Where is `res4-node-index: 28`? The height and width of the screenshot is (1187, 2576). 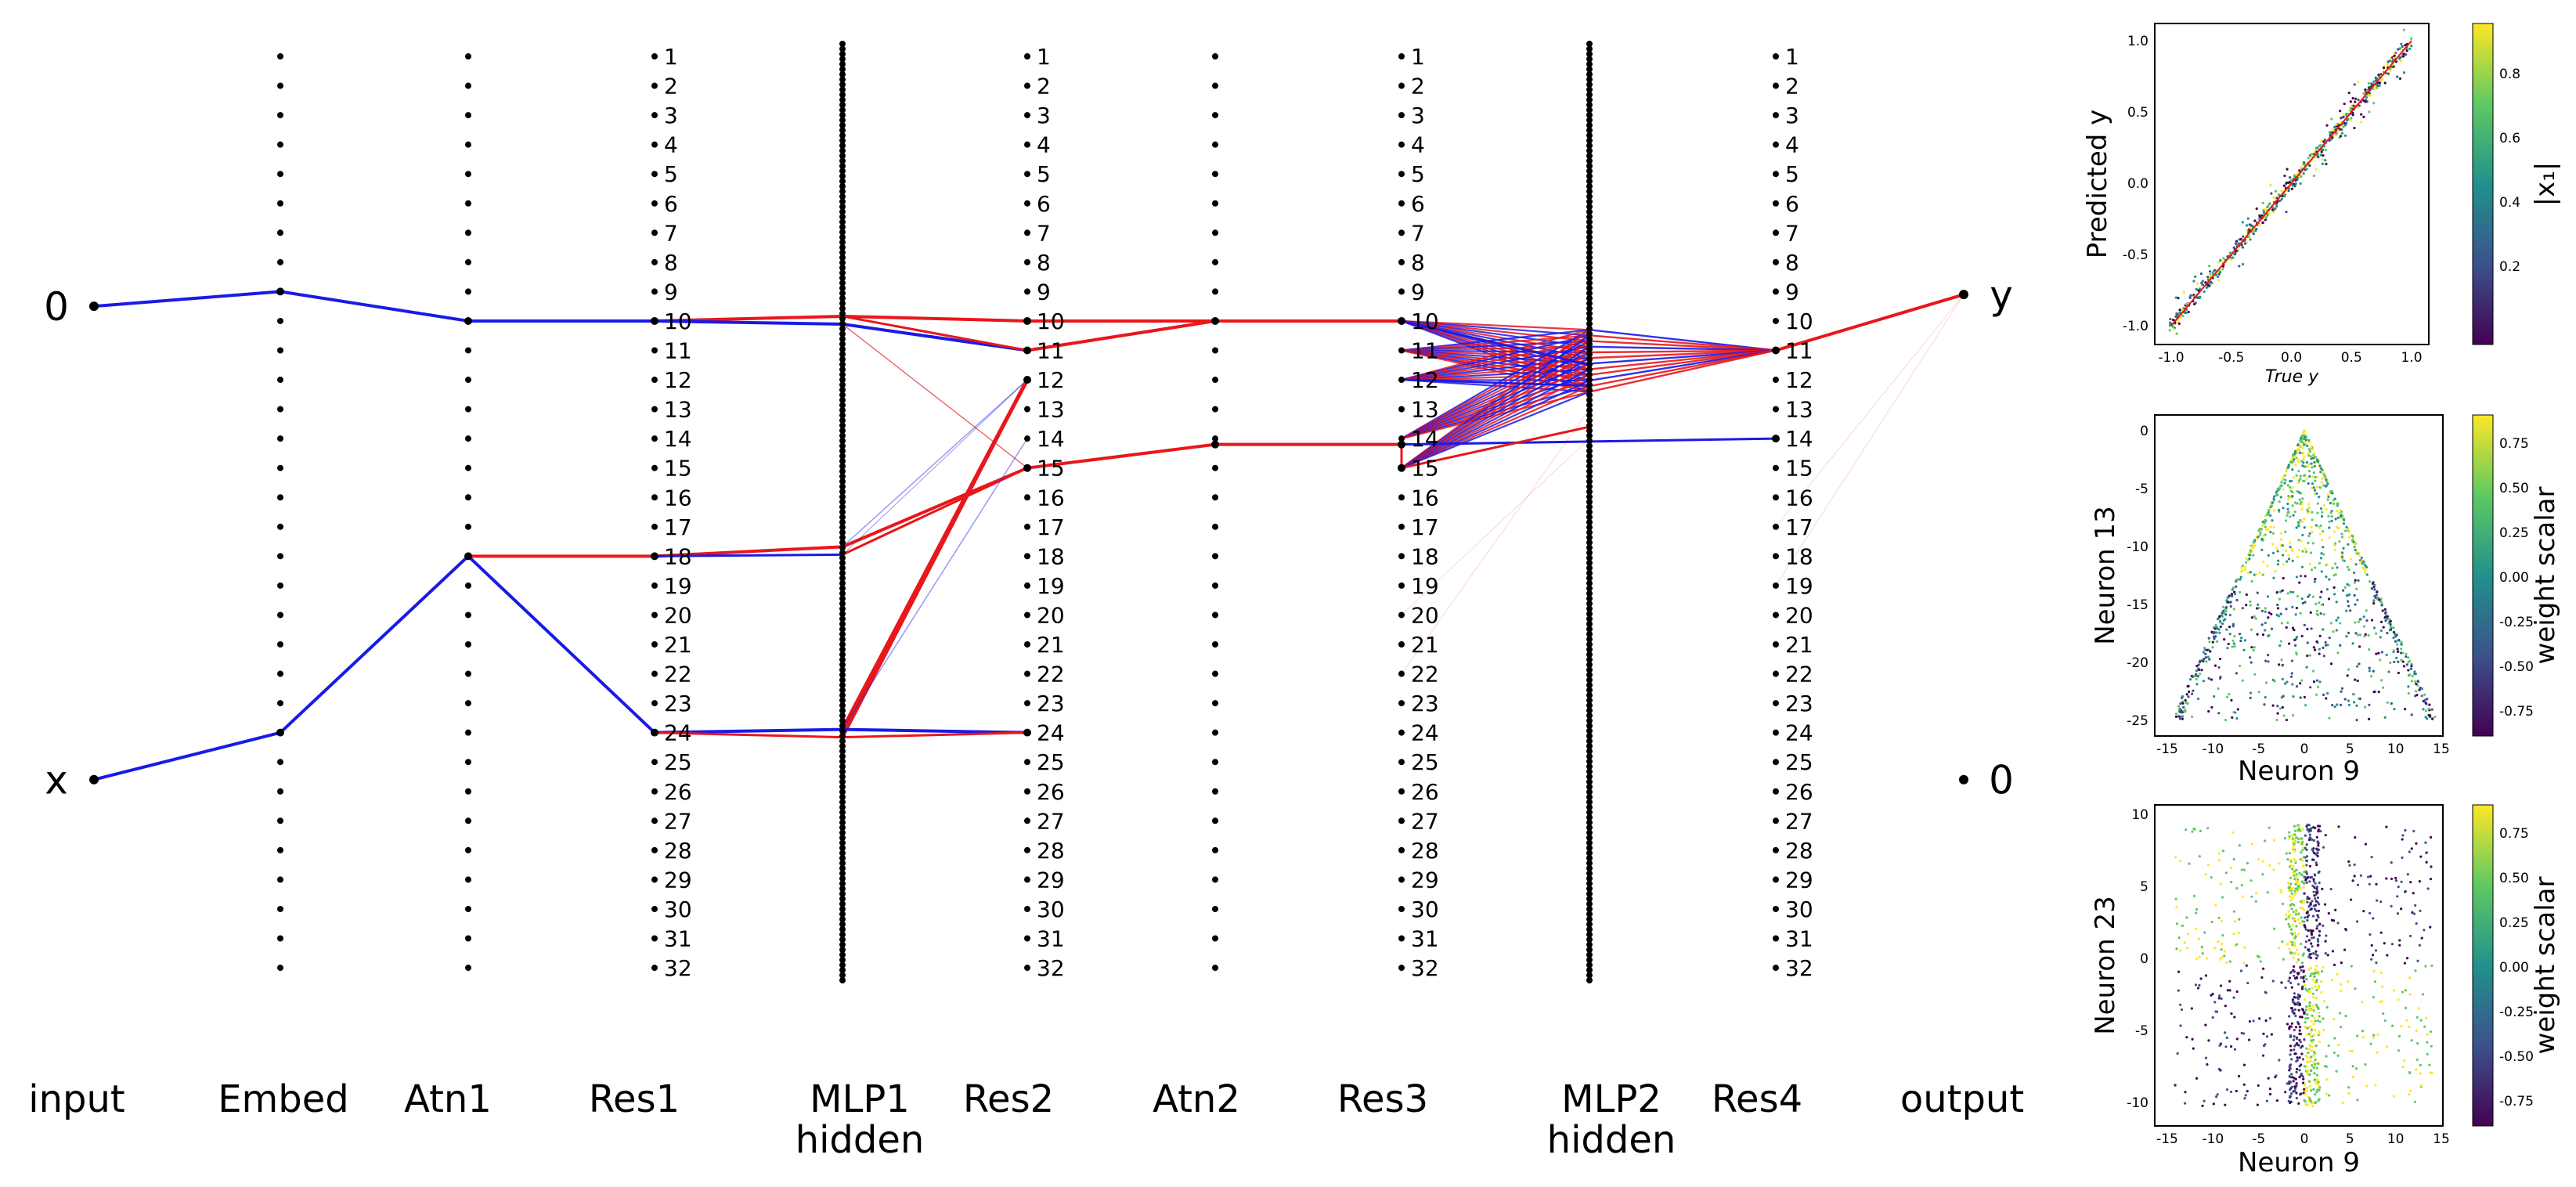
res4-node-index: 28 is located at coordinates (1799, 851).